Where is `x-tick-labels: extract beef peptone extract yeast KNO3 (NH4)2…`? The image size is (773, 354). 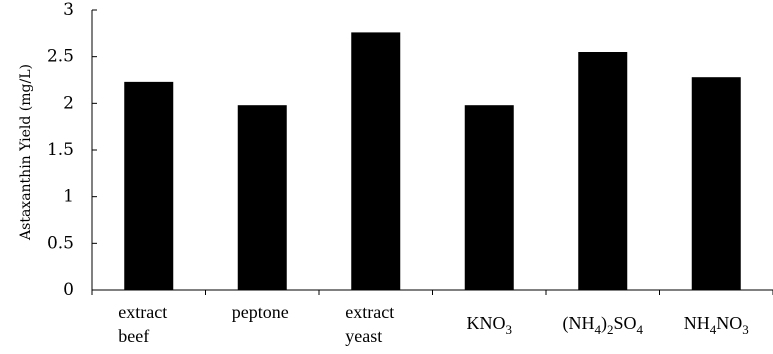 x-tick-labels: extract beef peptone extract yeast KNO3 (NH4)2… is located at coordinates (433, 324).